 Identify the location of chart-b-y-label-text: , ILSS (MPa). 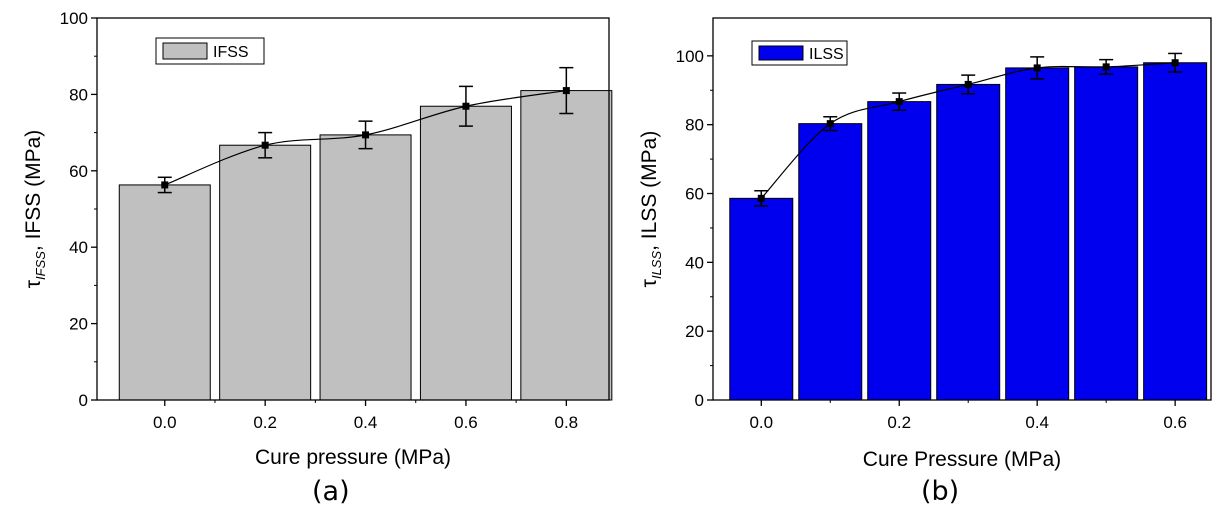
(649, 191).